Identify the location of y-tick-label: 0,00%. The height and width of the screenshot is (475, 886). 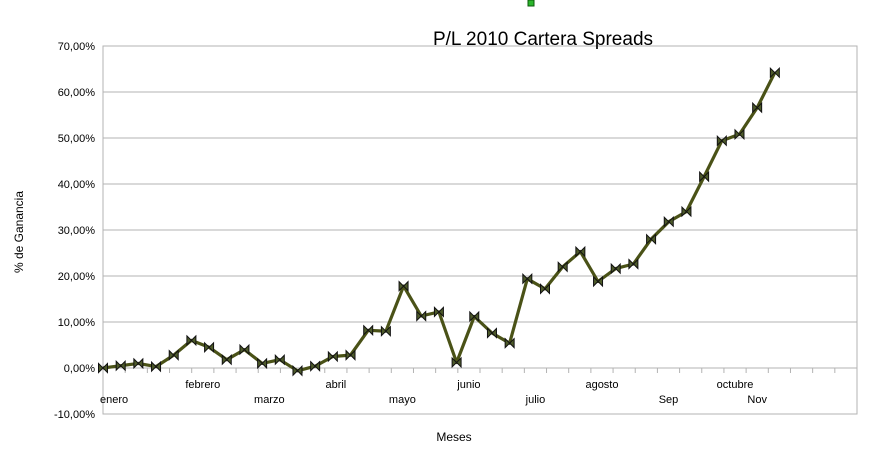
(79, 369).